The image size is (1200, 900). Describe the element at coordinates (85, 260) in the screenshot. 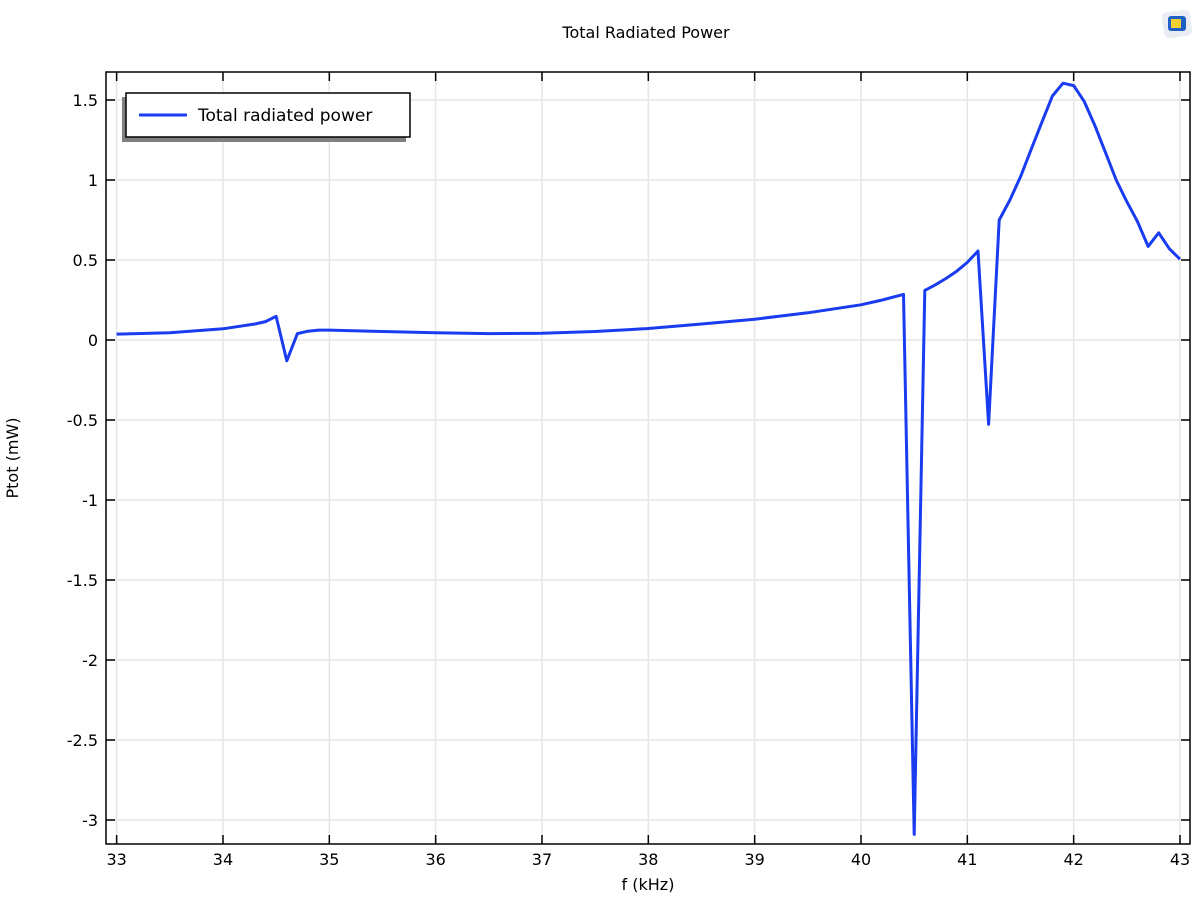

I see `y-tick-label: 0.5` at that location.